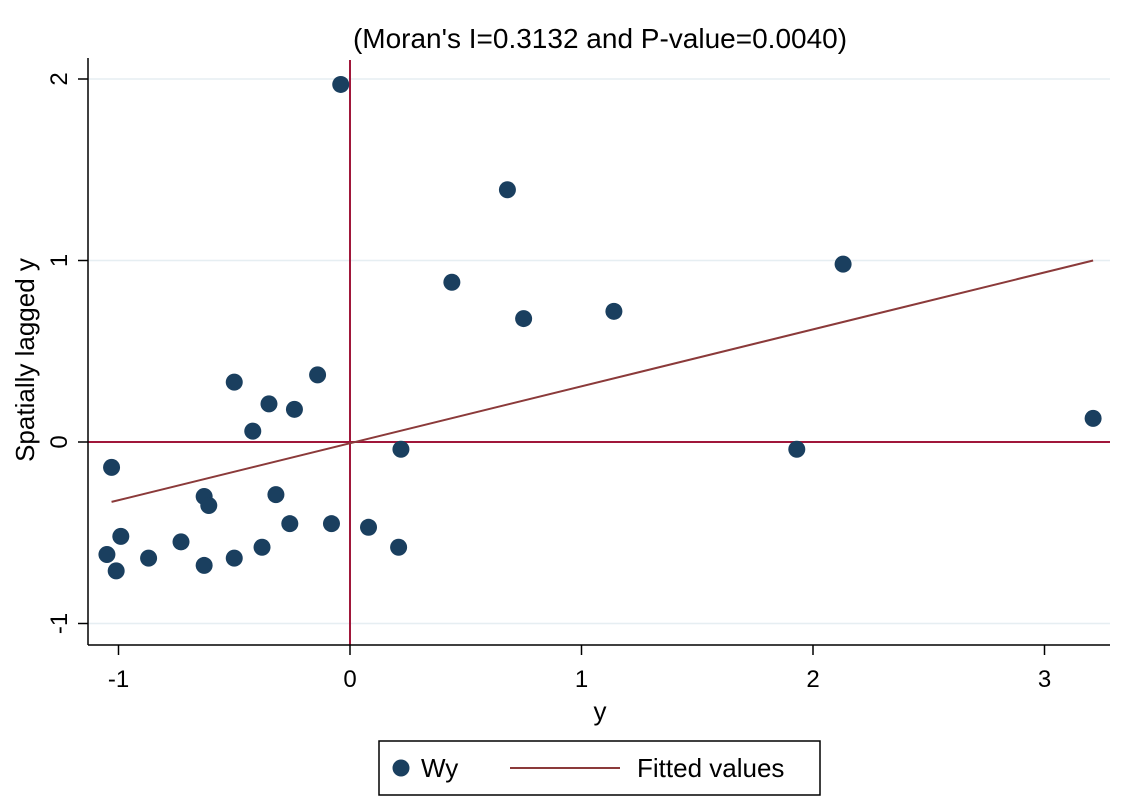 This screenshot has width=1123, height=802. What do you see at coordinates (118, 679) in the screenshot?
I see `x-tick-label: -1` at bounding box center [118, 679].